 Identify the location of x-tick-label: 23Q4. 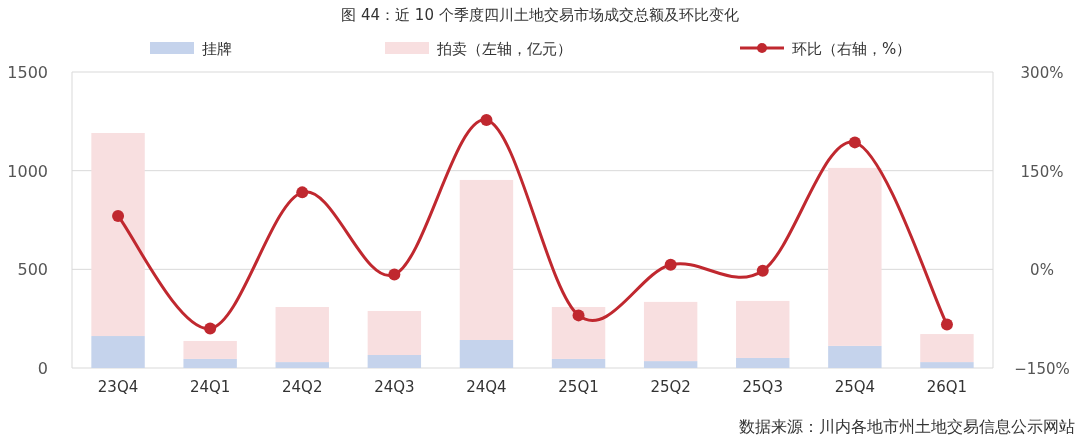
(118, 387).